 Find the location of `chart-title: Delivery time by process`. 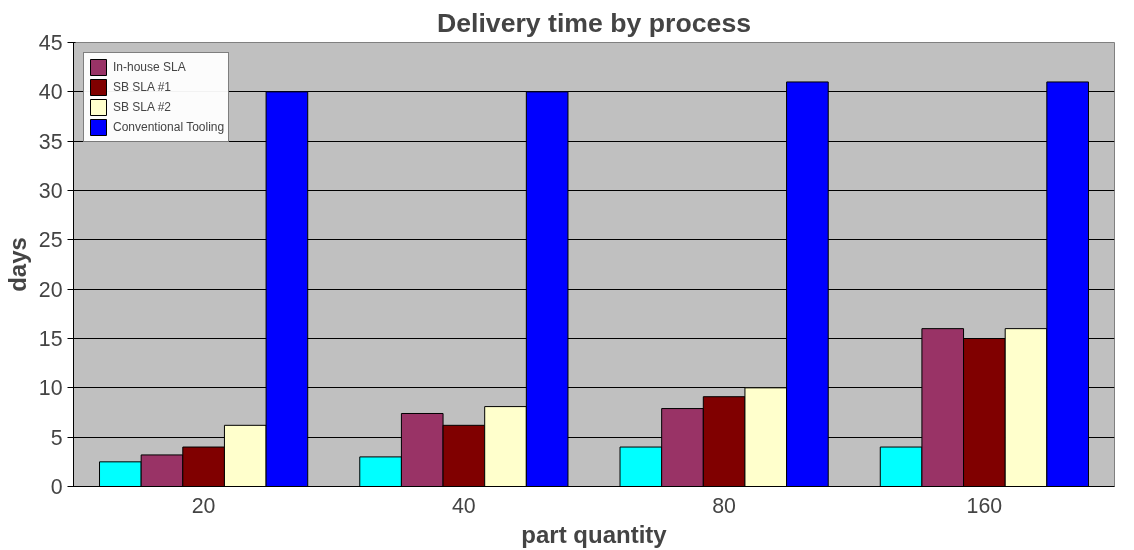

chart-title: Delivery time by process is located at coordinates (594, 22).